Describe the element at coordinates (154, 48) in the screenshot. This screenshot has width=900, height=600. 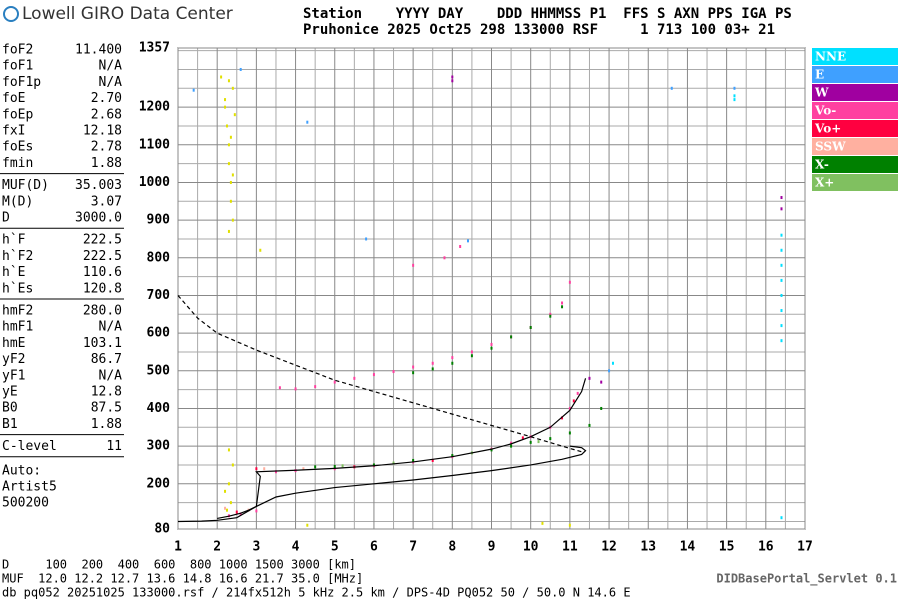
I see `y-tick-label: 1357` at that location.